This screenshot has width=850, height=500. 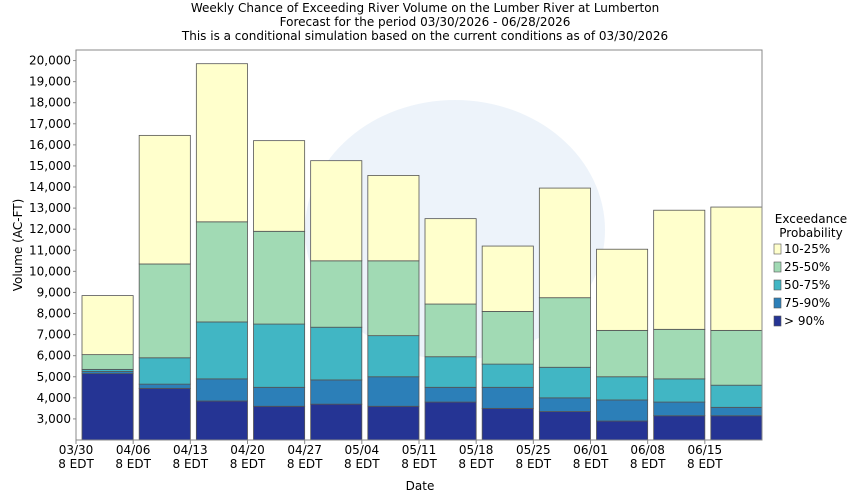 What do you see at coordinates (50, 82) in the screenshot?
I see `y-tick-label: 19,000` at bounding box center [50, 82].